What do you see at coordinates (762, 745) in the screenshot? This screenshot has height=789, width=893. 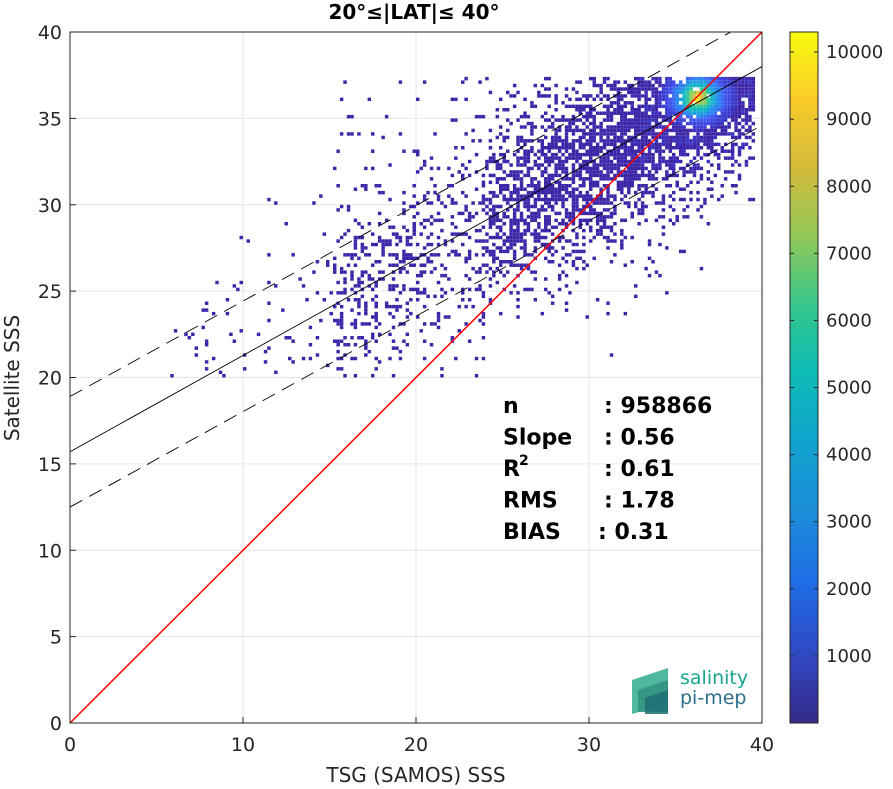 I see `x-tick-label: 40` at bounding box center [762, 745].